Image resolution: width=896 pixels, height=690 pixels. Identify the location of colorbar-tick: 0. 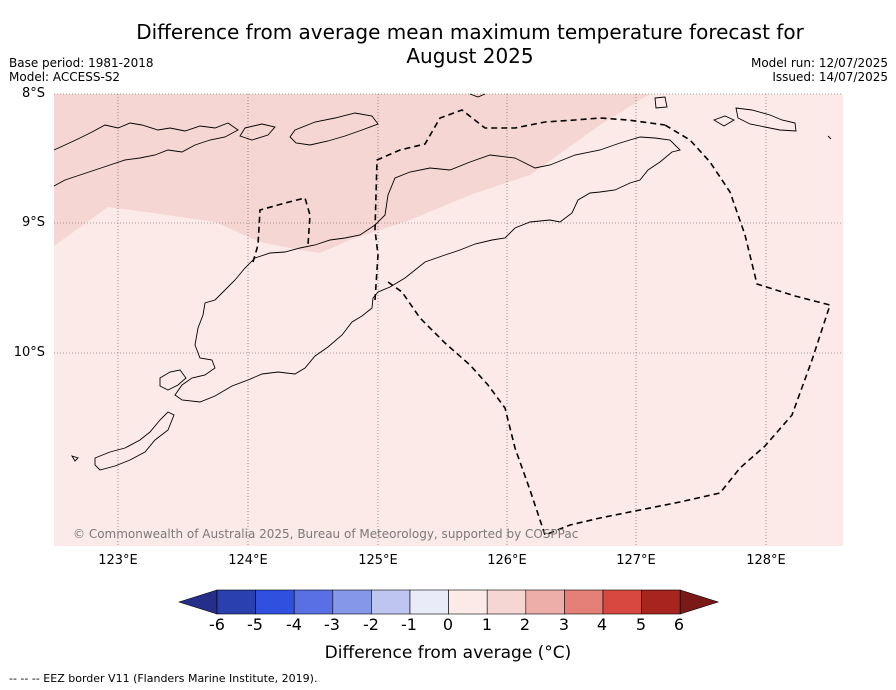
(448, 624).